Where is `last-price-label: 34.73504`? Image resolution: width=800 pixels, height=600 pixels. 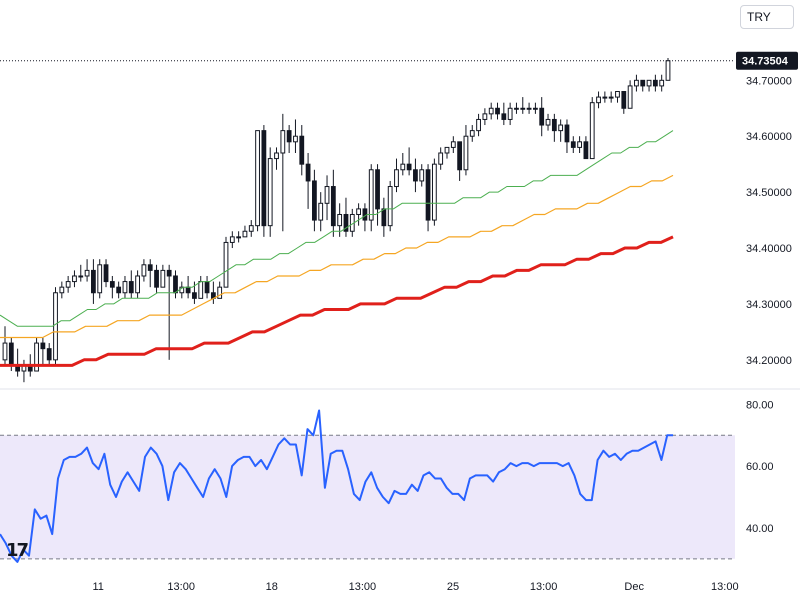 last-price-label: 34.73504 is located at coordinates (765, 62).